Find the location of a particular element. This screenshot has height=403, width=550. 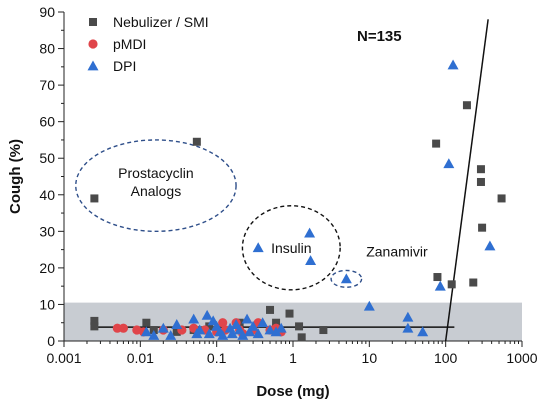

annotation-label: Insulin is located at coordinates (291, 248).